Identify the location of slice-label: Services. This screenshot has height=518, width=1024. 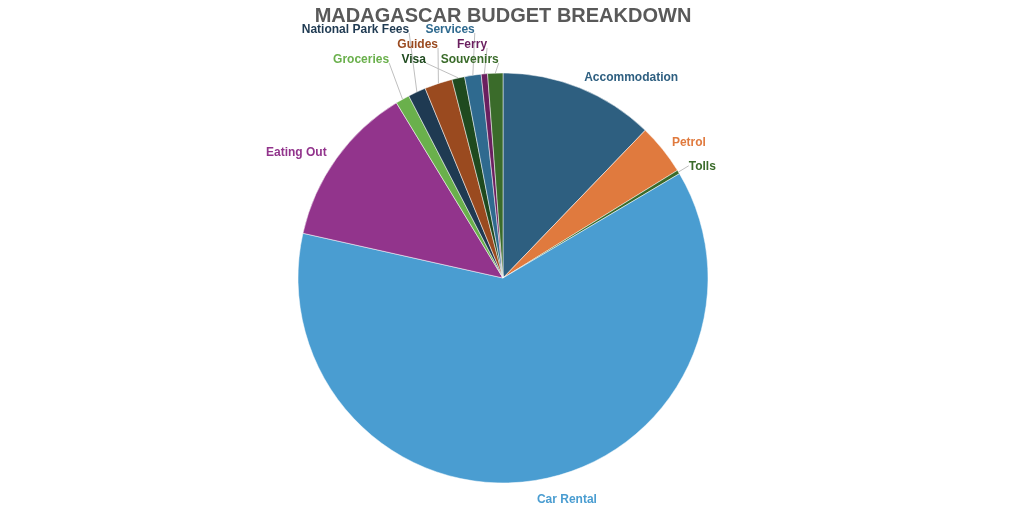
(450, 29).